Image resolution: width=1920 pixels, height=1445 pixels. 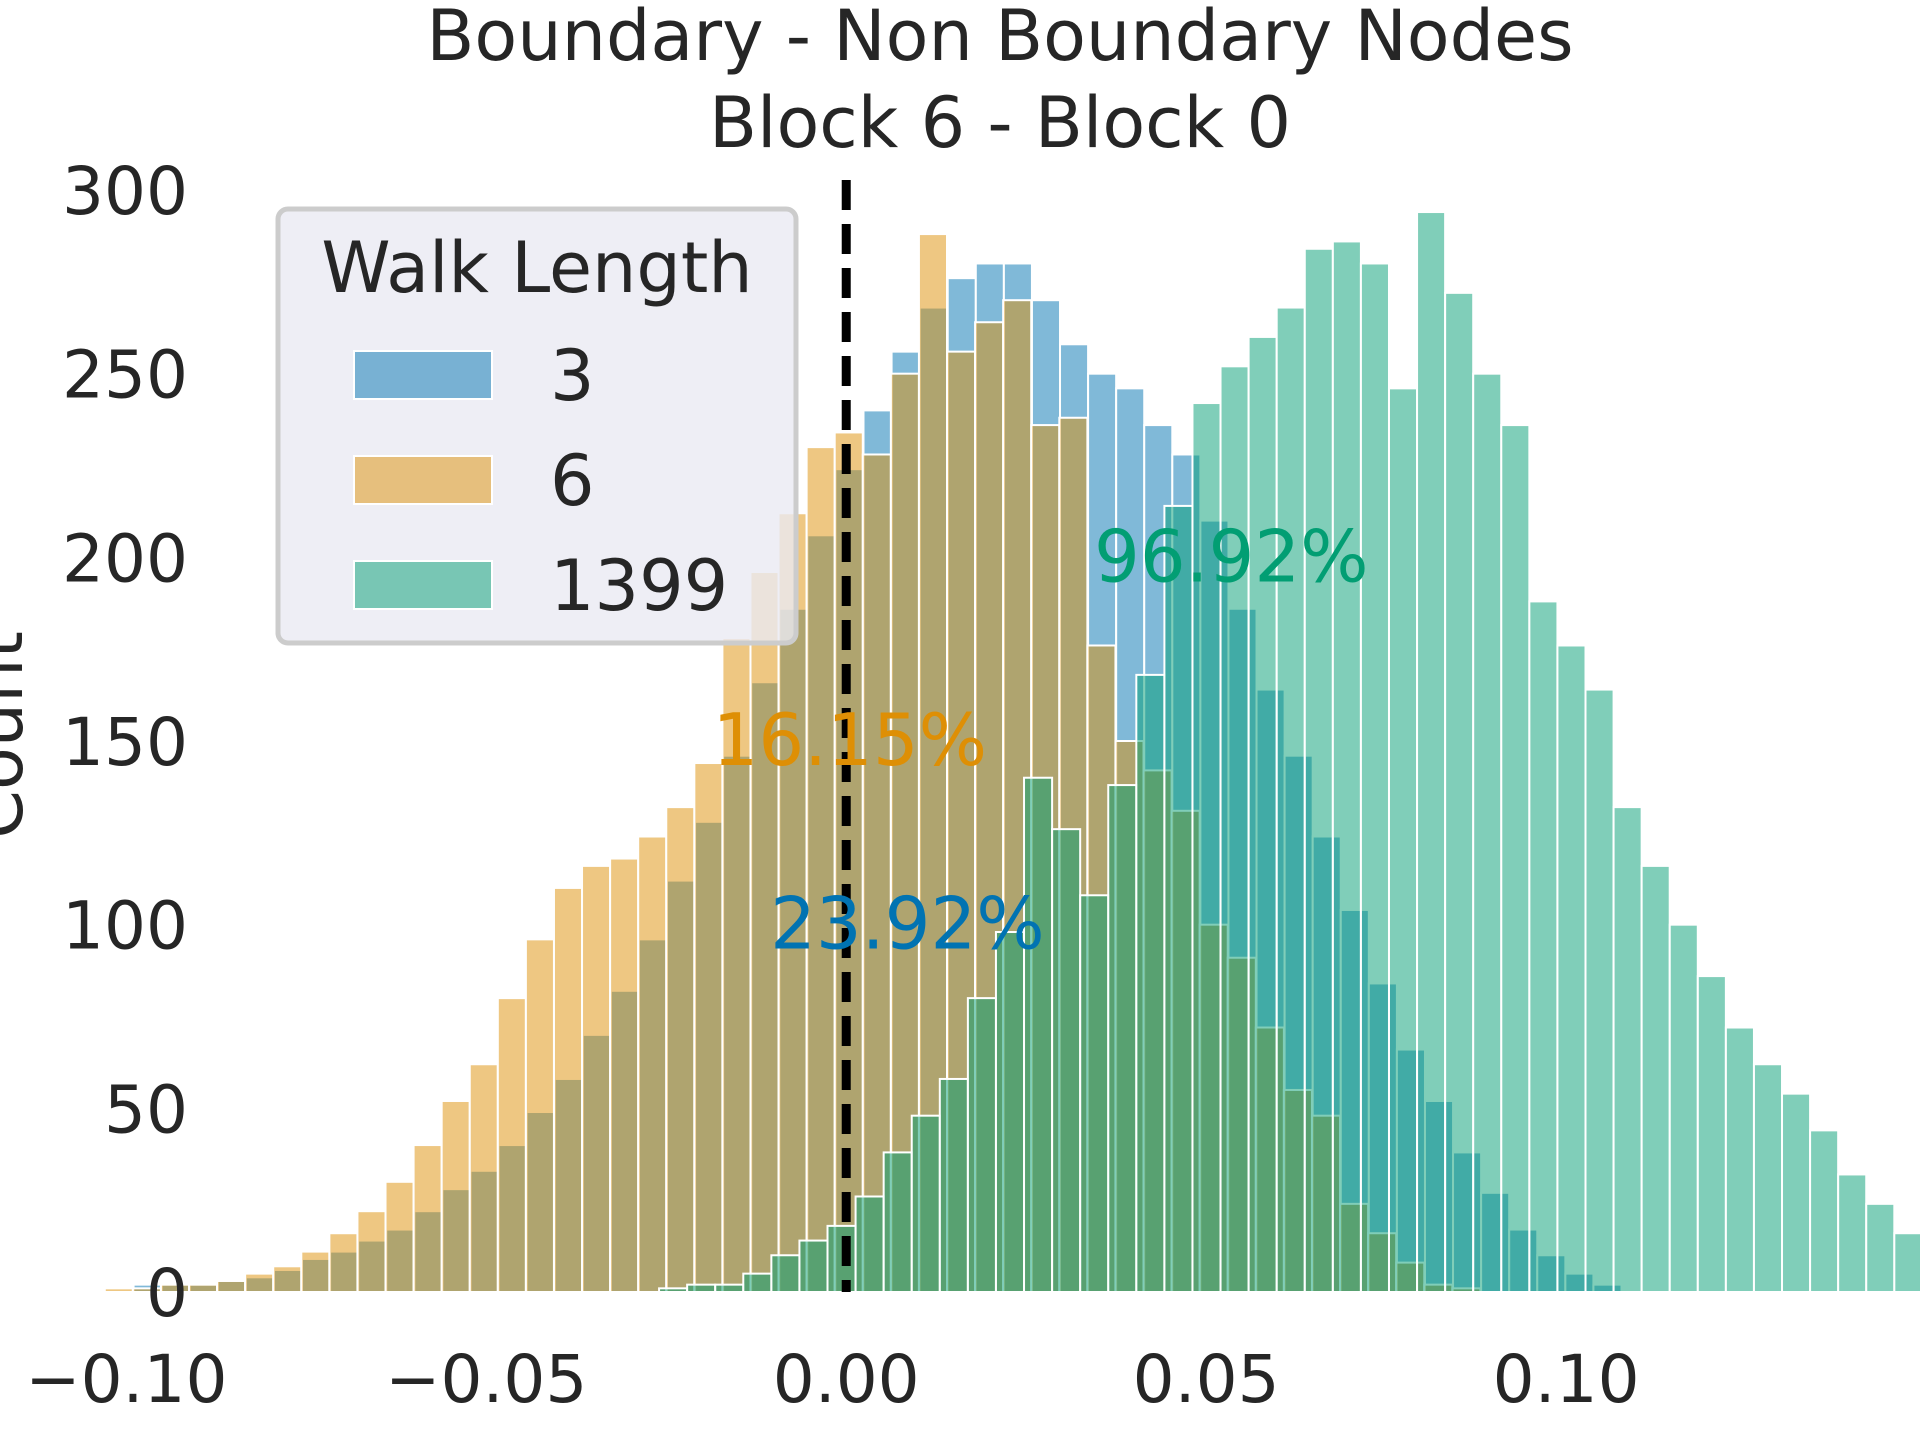 What do you see at coordinates (846, 1379) in the screenshot?
I see `x-tick-label: 0.00` at bounding box center [846, 1379].